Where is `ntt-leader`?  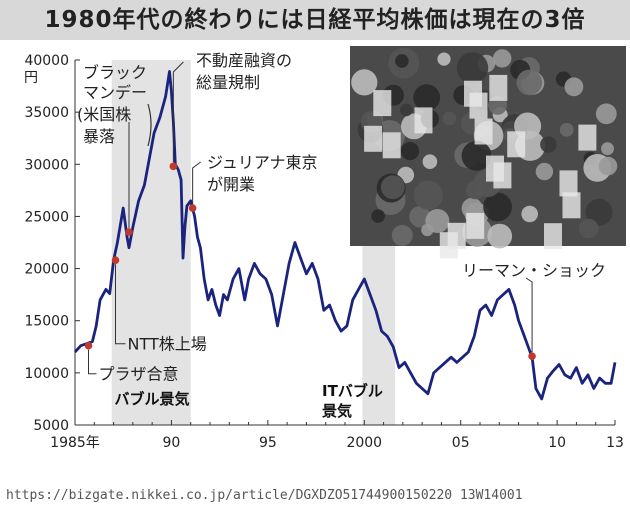 ntt-leader is located at coordinates (120, 304).